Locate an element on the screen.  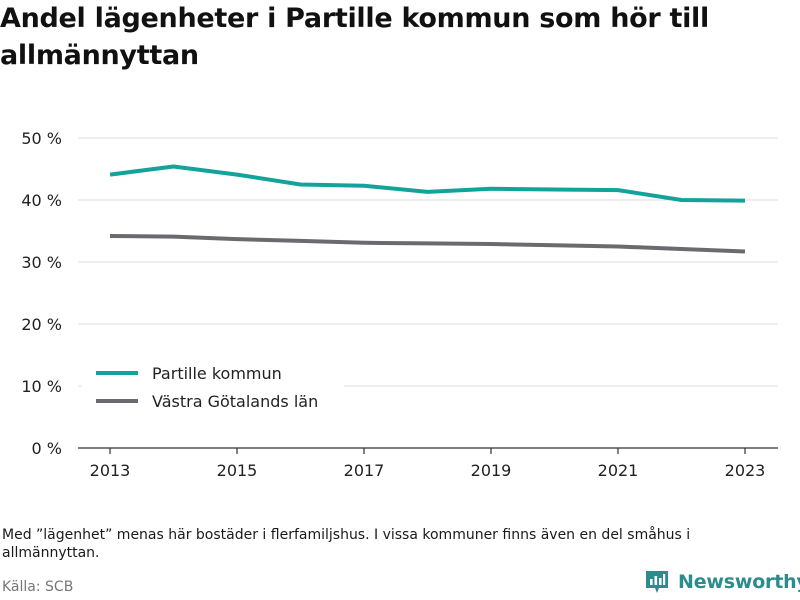
x-tick-label: 2017 is located at coordinates (364, 470).